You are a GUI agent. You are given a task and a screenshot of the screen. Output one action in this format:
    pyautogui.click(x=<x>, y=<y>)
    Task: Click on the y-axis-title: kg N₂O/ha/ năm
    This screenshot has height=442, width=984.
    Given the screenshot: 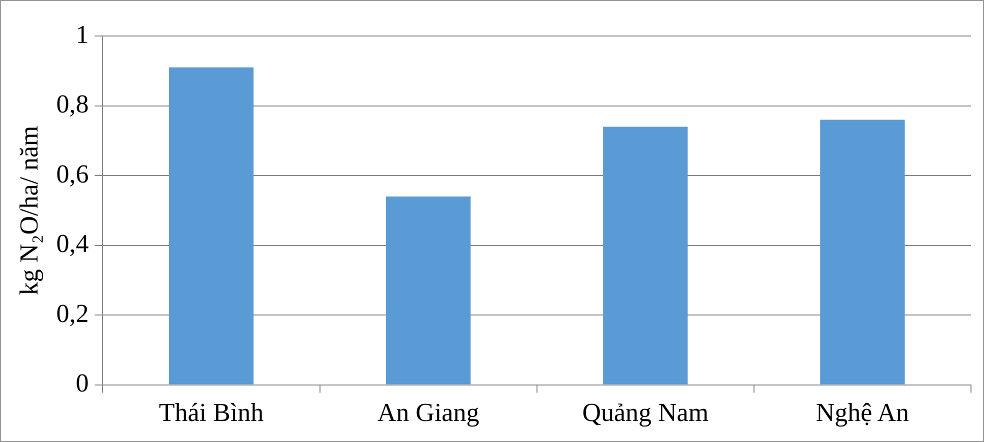 What is the action you would take?
    pyautogui.click(x=29, y=211)
    